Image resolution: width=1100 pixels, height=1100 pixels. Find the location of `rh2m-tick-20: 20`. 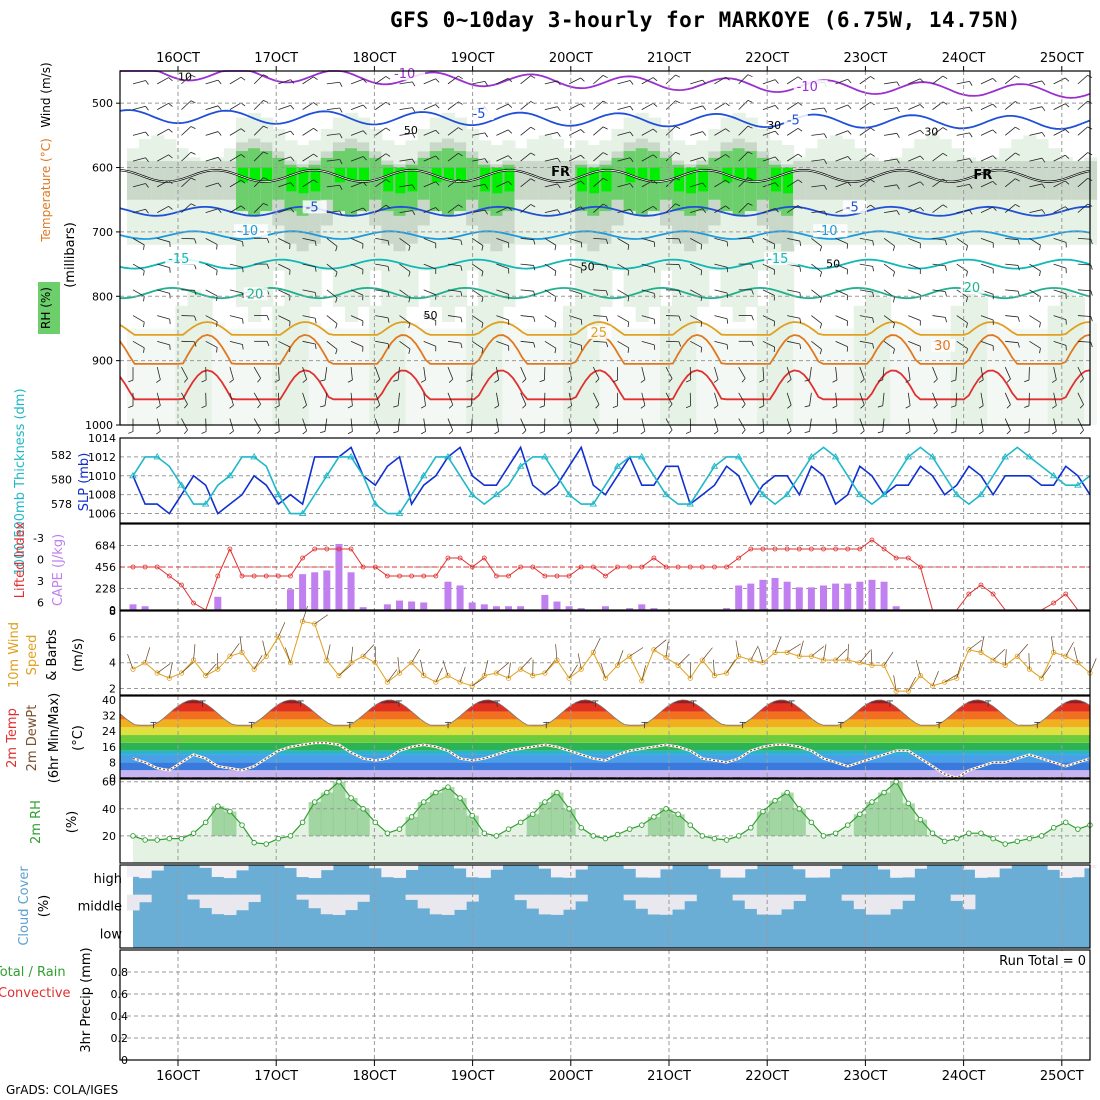

rh2m-tick-20: 20 is located at coordinates (109, 836).